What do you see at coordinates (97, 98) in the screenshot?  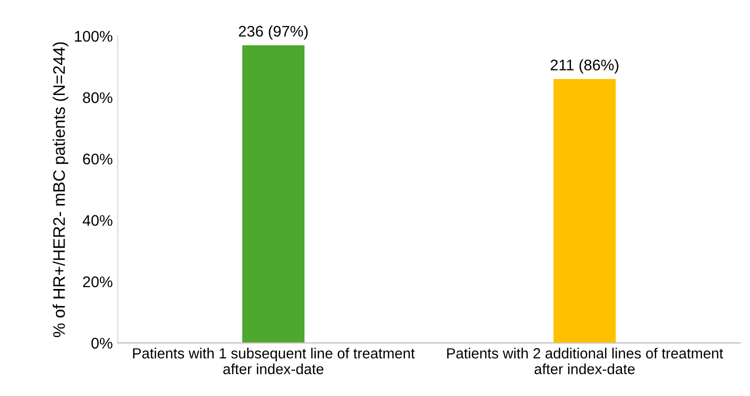 I see `y-tick-label: 80%` at bounding box center [97, 98].